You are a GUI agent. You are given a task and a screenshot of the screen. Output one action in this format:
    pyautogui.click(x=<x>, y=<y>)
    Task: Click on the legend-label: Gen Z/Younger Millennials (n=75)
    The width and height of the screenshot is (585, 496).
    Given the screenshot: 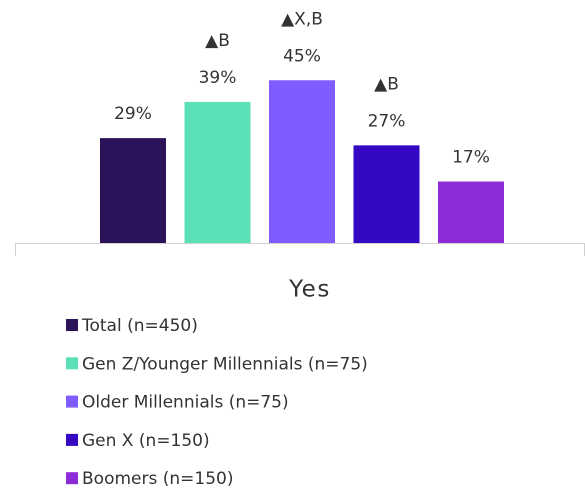 What is the action you would take?
    pyautogui.click(x=225, y=364)
    